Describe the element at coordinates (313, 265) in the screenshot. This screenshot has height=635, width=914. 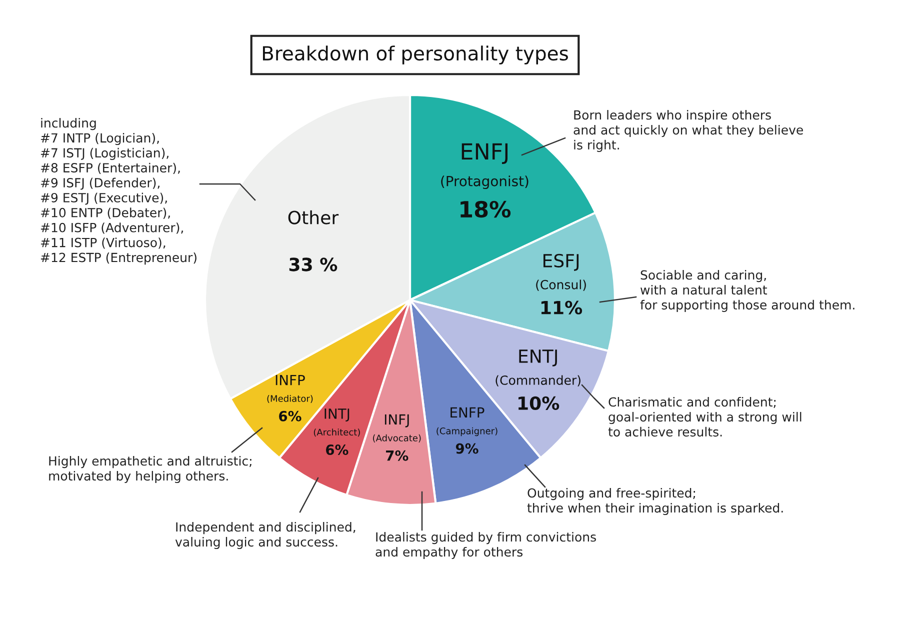
I see `data-label: 33 %` at that location.